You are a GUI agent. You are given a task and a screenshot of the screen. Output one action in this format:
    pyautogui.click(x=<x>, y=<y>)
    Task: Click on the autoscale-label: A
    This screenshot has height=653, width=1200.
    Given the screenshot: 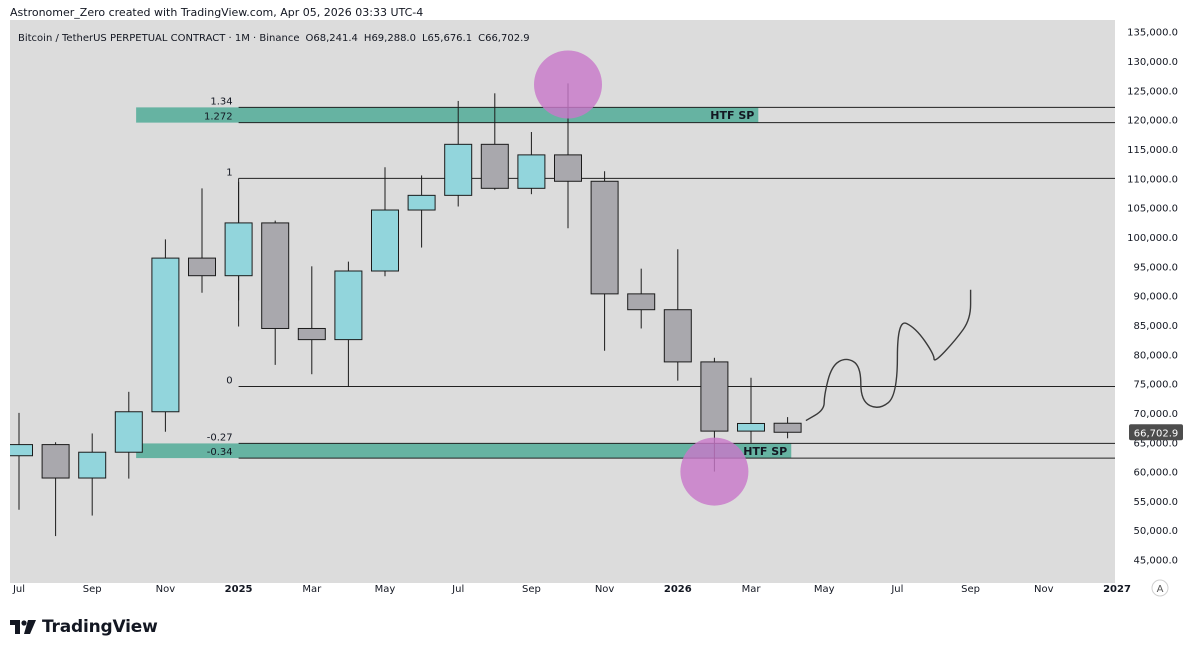 What is the action you would take?
    pyautogui.click(x=1160, y=589)
    